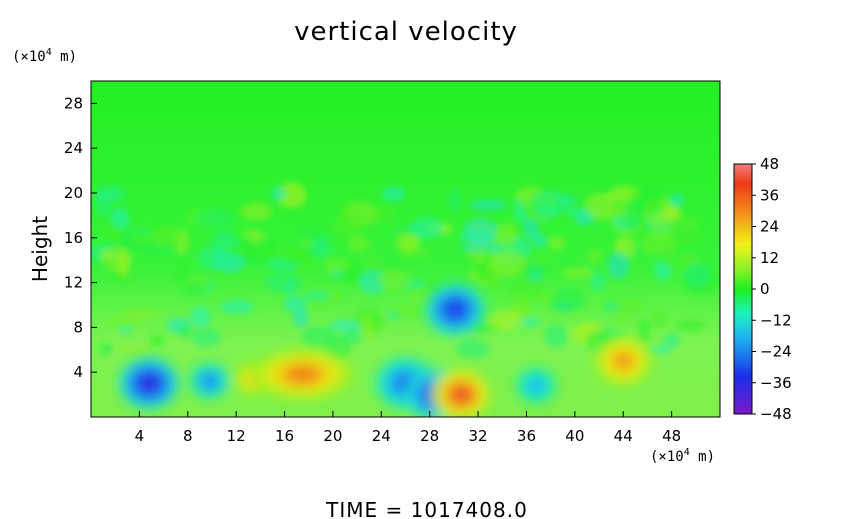 The width and height of the screenshot is (854, 519). What do you see at coordinates (73, 193) in the screenshot?
I see `y-tick-label: 20` at bounding box center [73, 193].